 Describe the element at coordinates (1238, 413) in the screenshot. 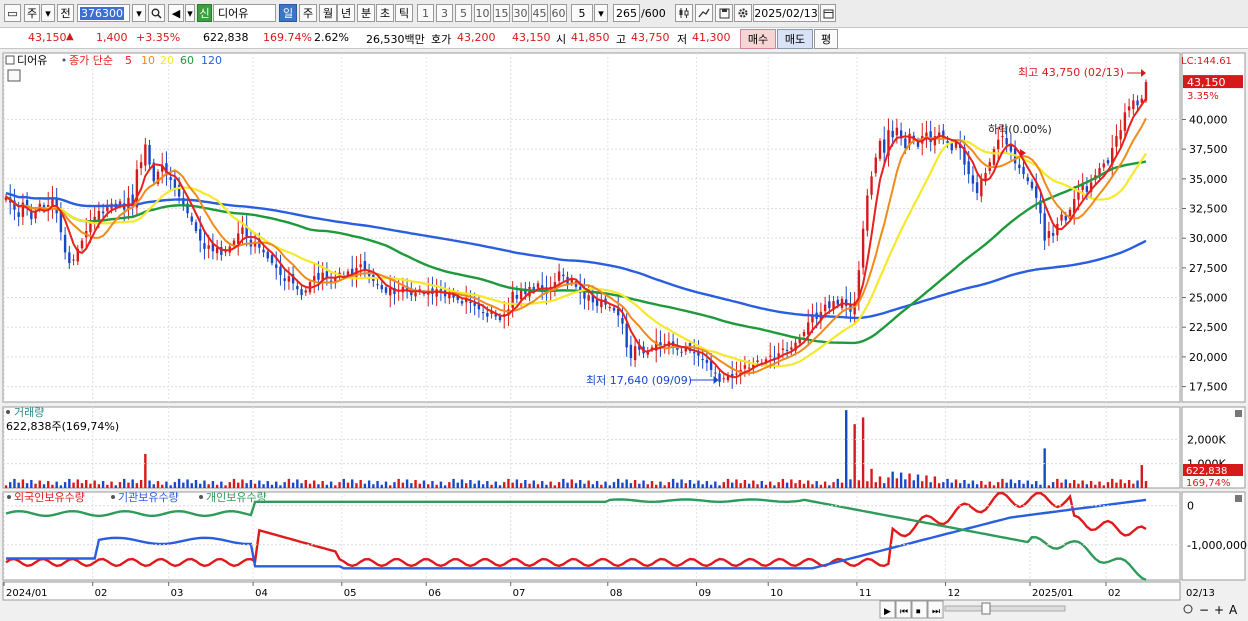

I see `volume-close-icon` at that location.